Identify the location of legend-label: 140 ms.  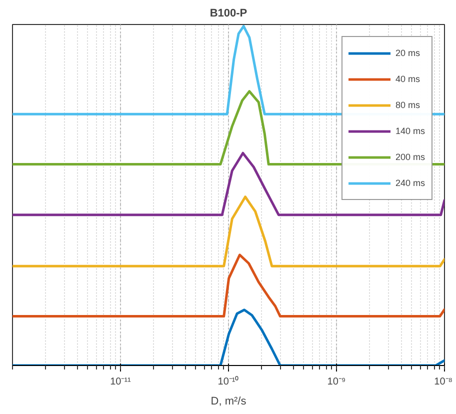
(410, 131).